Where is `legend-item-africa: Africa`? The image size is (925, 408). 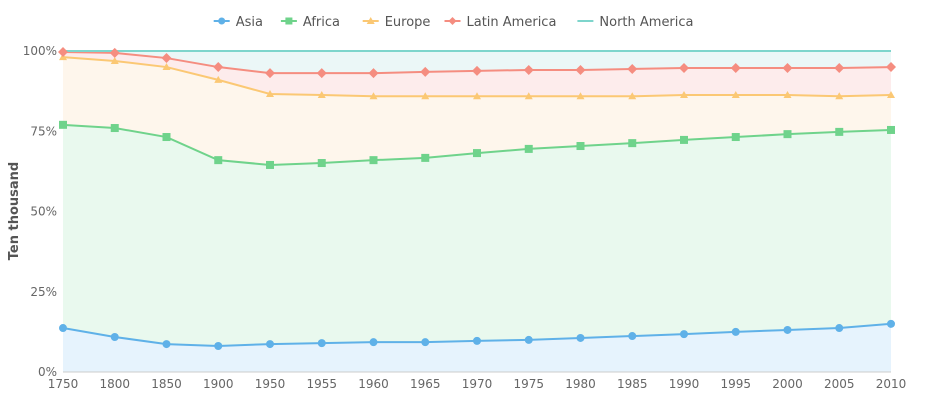 legend-item-africa: Africa is located at coordinates (310, 22).